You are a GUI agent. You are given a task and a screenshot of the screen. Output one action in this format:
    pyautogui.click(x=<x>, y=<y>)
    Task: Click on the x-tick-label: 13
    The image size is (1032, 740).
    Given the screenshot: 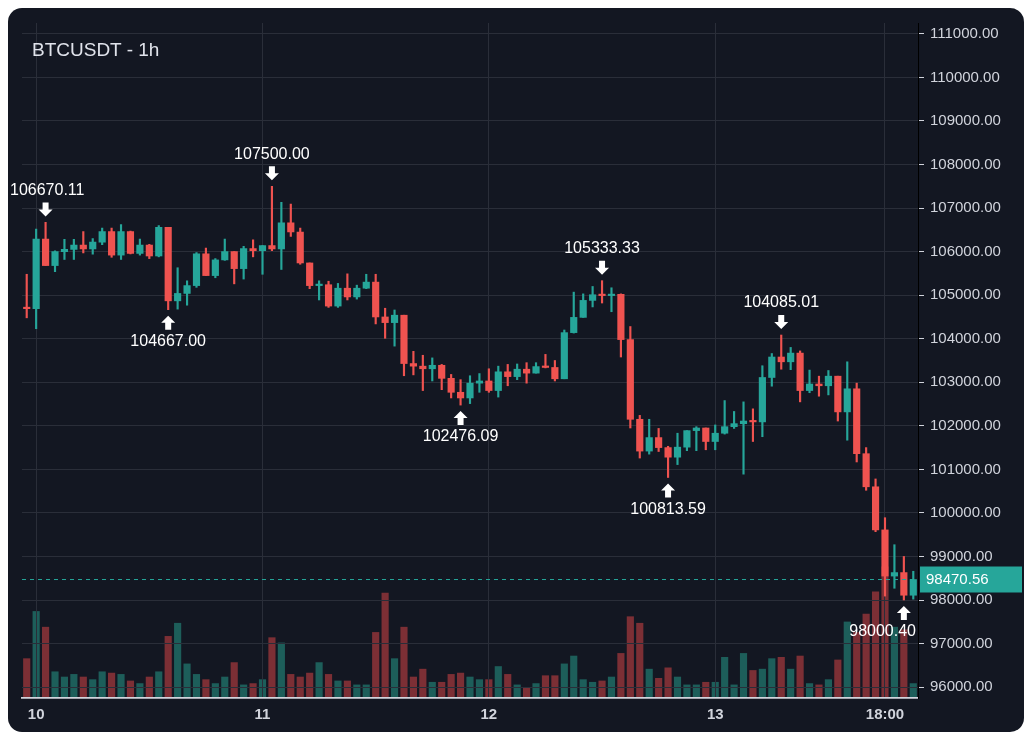 What is the action you would take?
    pyautogui.click(x=715, y=714)
    